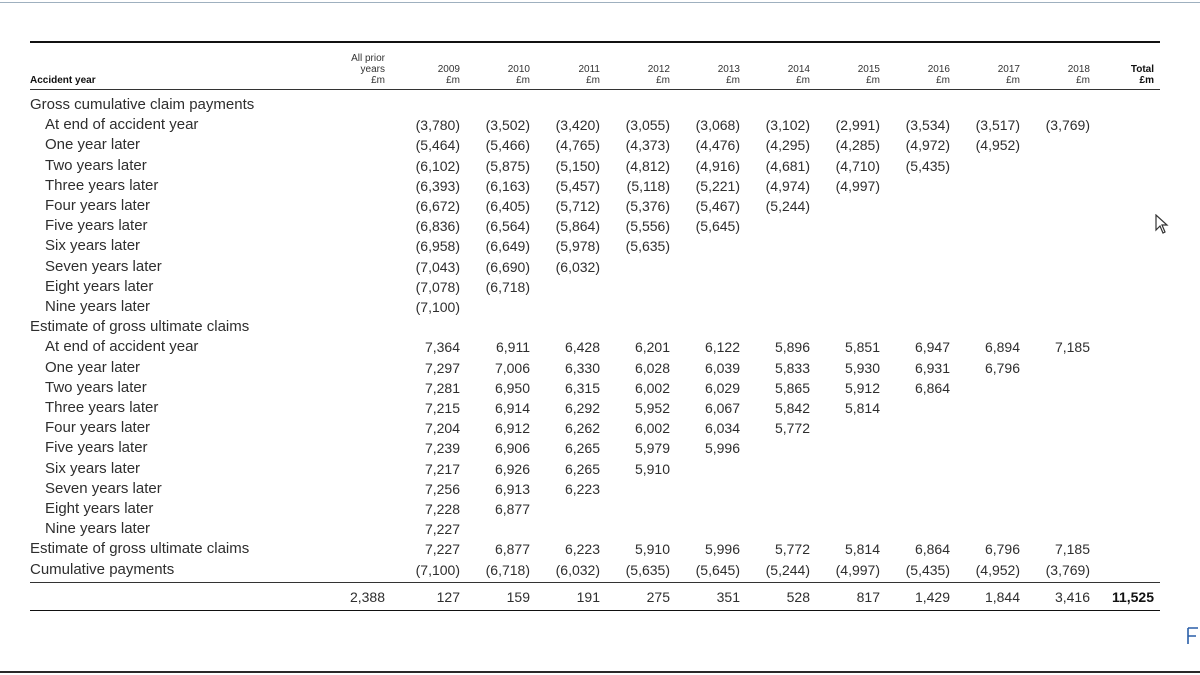 This screenshot has width=1200, height=675. I want to click on total-top-rule, so click(595, 582).